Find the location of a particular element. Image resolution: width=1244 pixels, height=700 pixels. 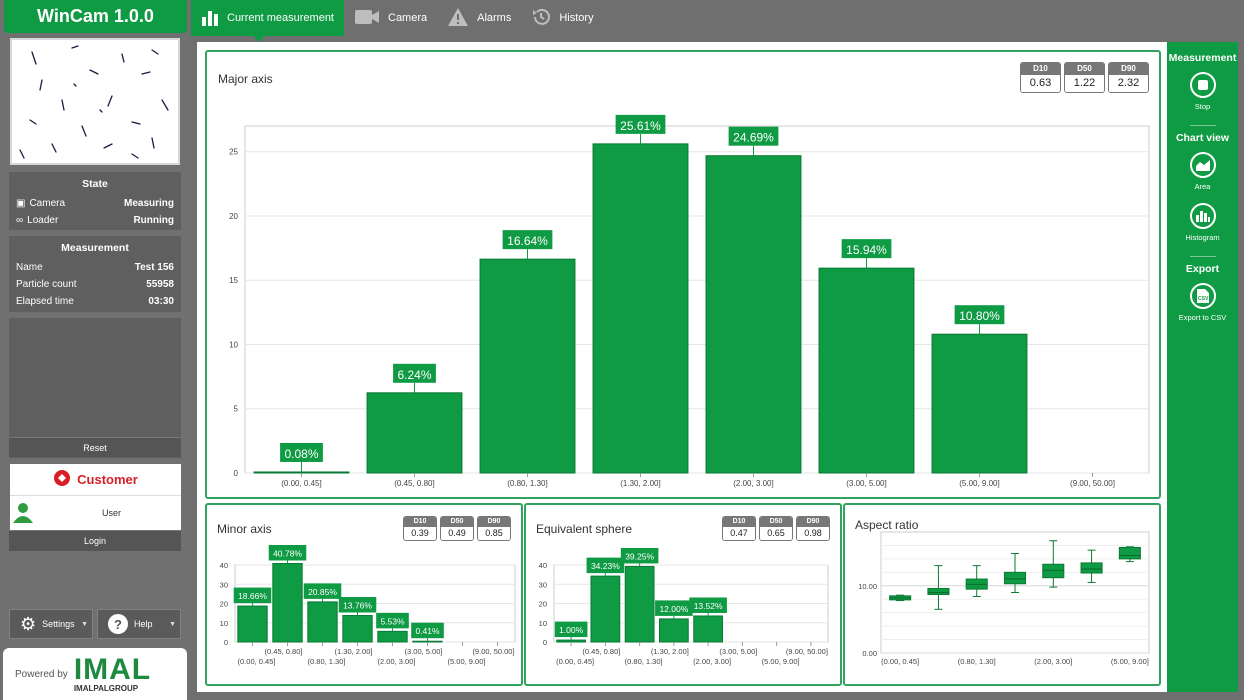

stop-button: Stop is located at coordinates (1202, 91).